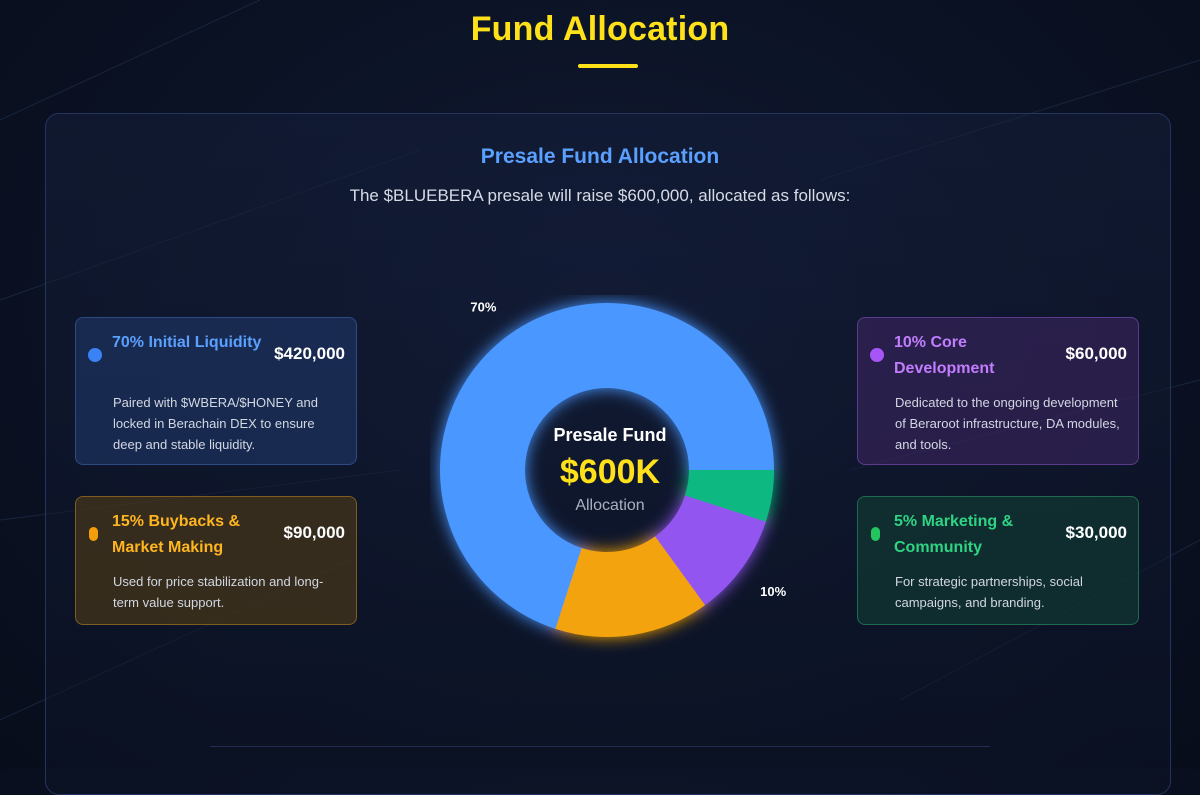  Describe the element at coordinates (608, 66) in the screenshot. I see `title-underline` at that location.